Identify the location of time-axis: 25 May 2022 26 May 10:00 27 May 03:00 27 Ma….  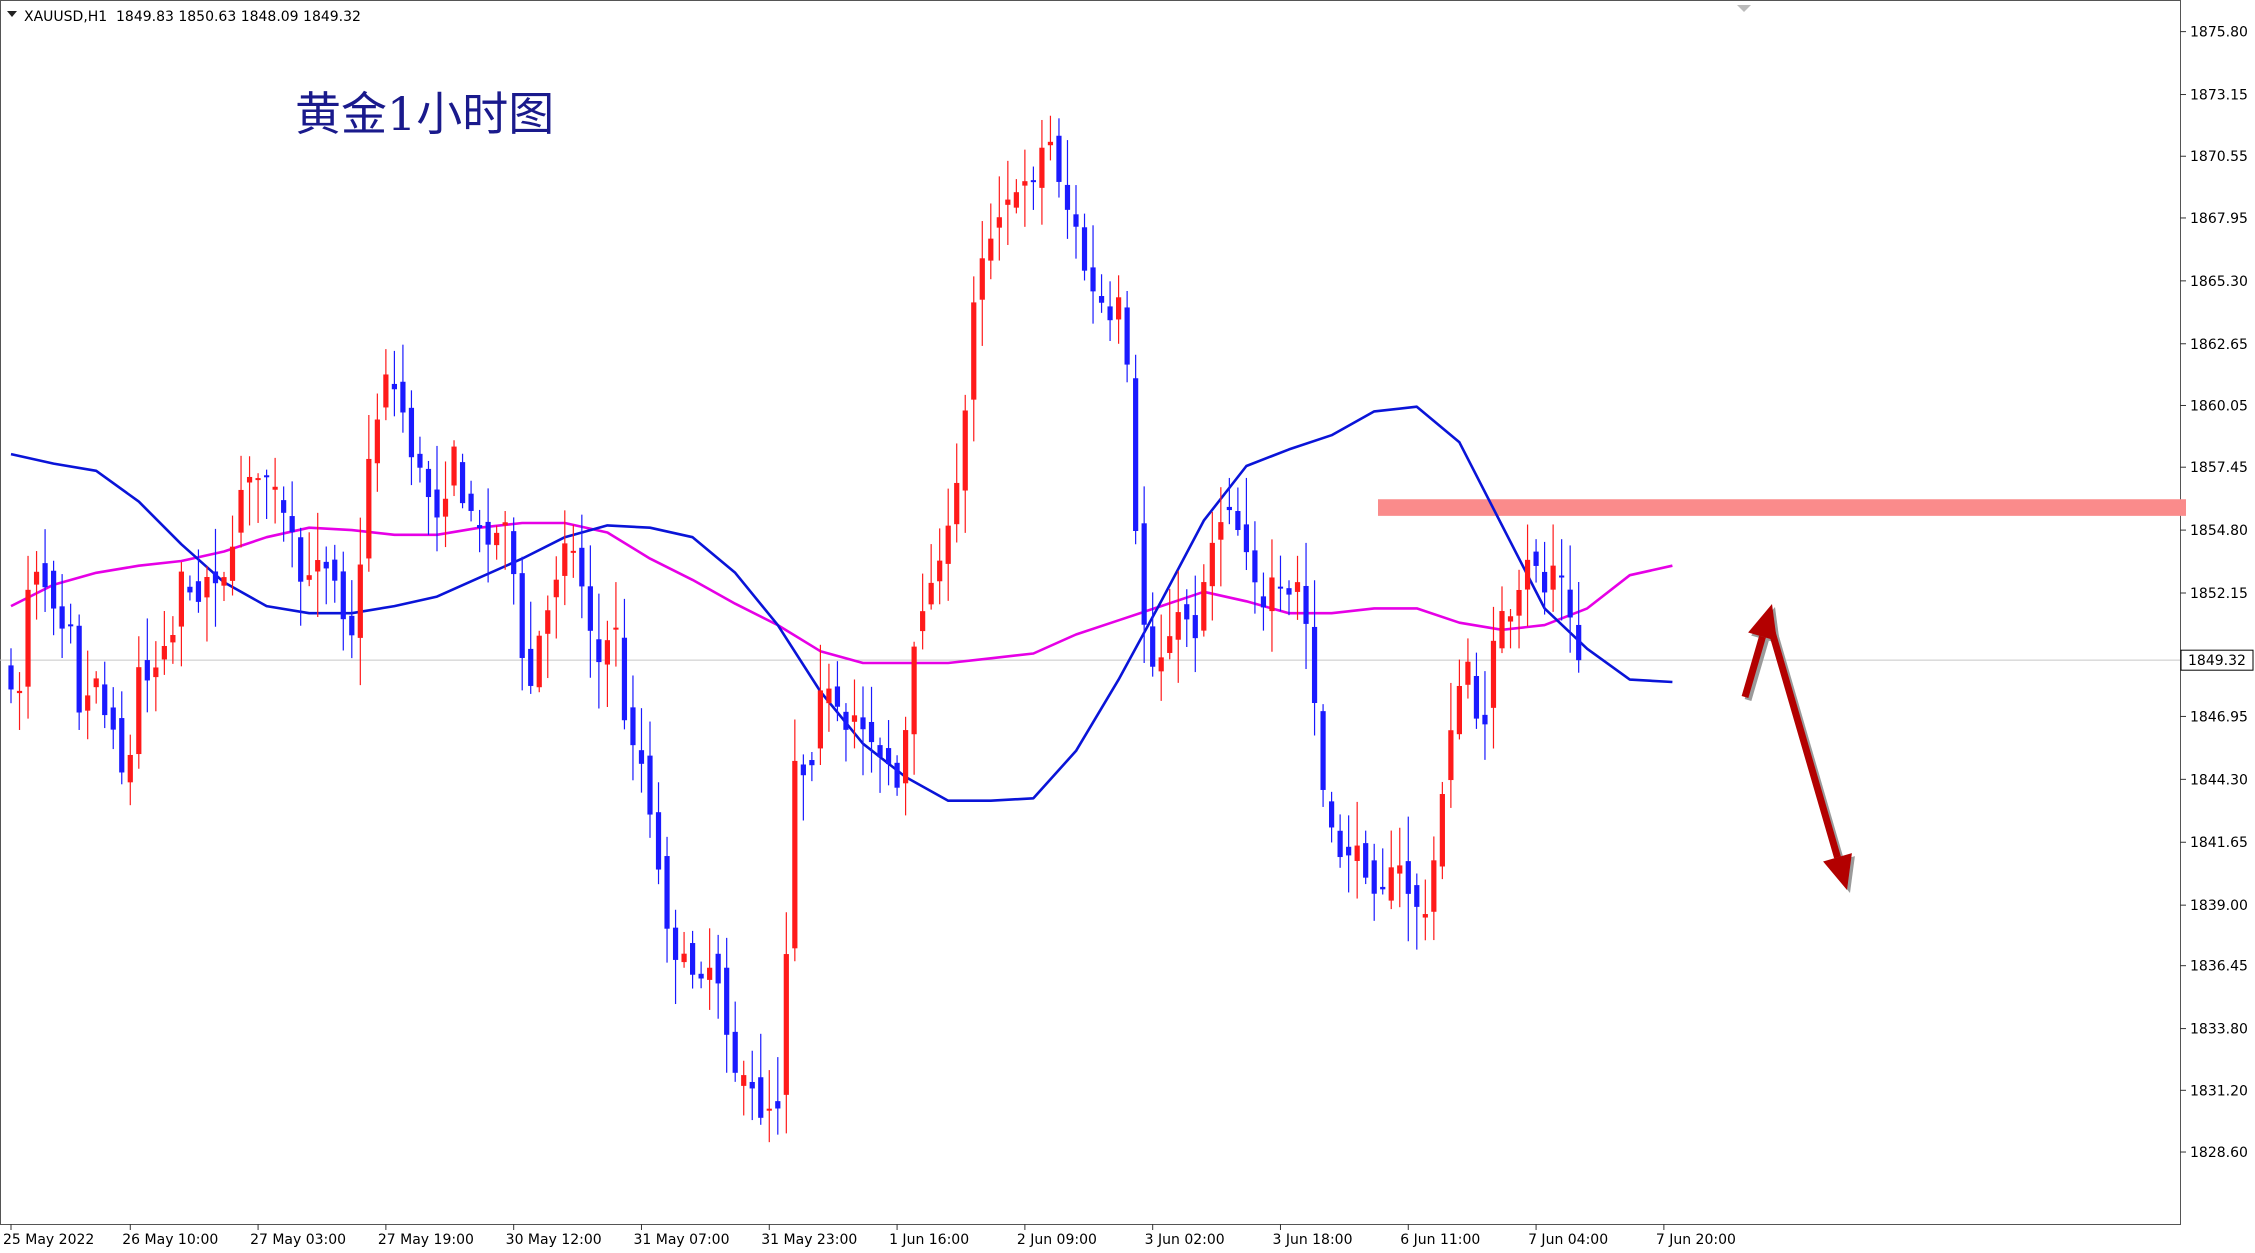
(869, 1236).